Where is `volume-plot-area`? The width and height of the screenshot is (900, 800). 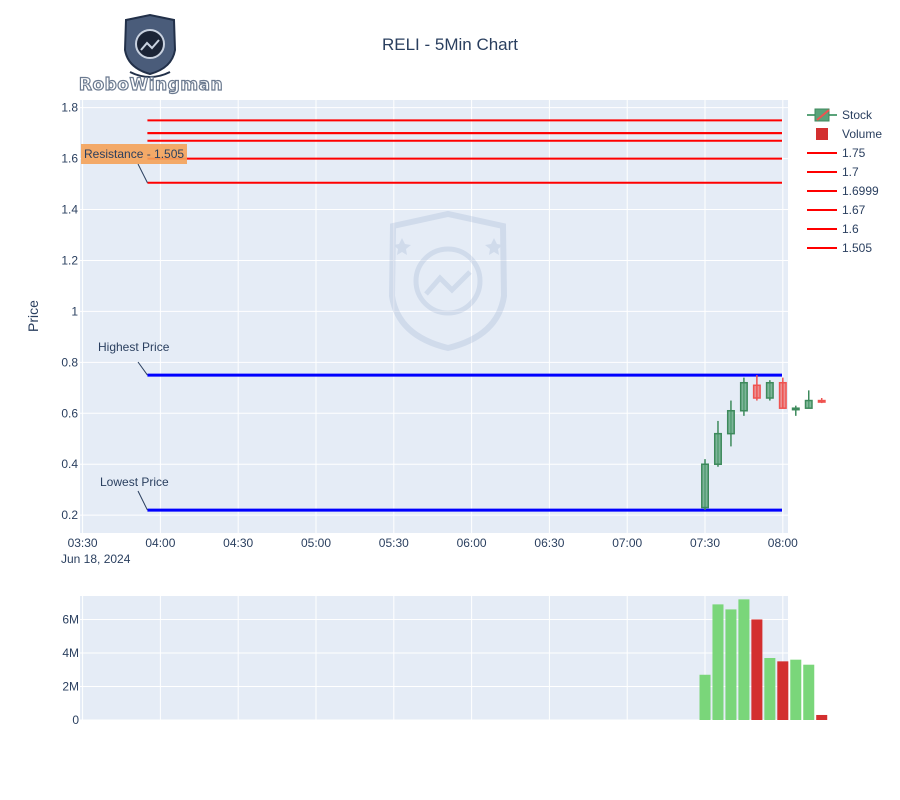
volume-plot-area is located at coordinates (434, 658).